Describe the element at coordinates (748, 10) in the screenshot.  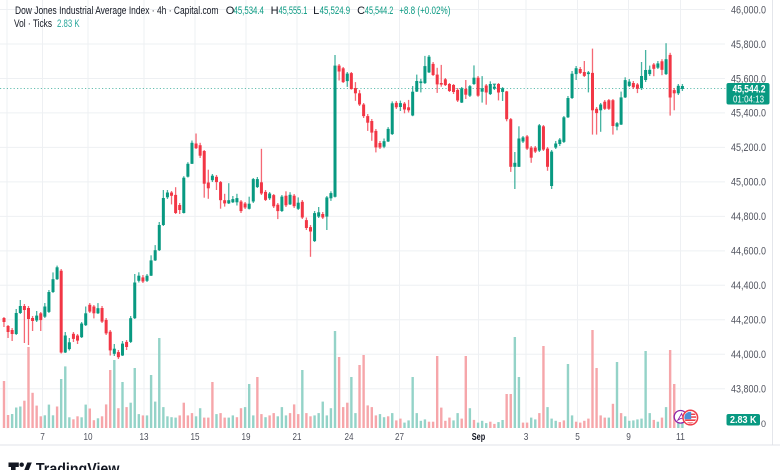
I see `svg-text: 46,000.0` at that location.